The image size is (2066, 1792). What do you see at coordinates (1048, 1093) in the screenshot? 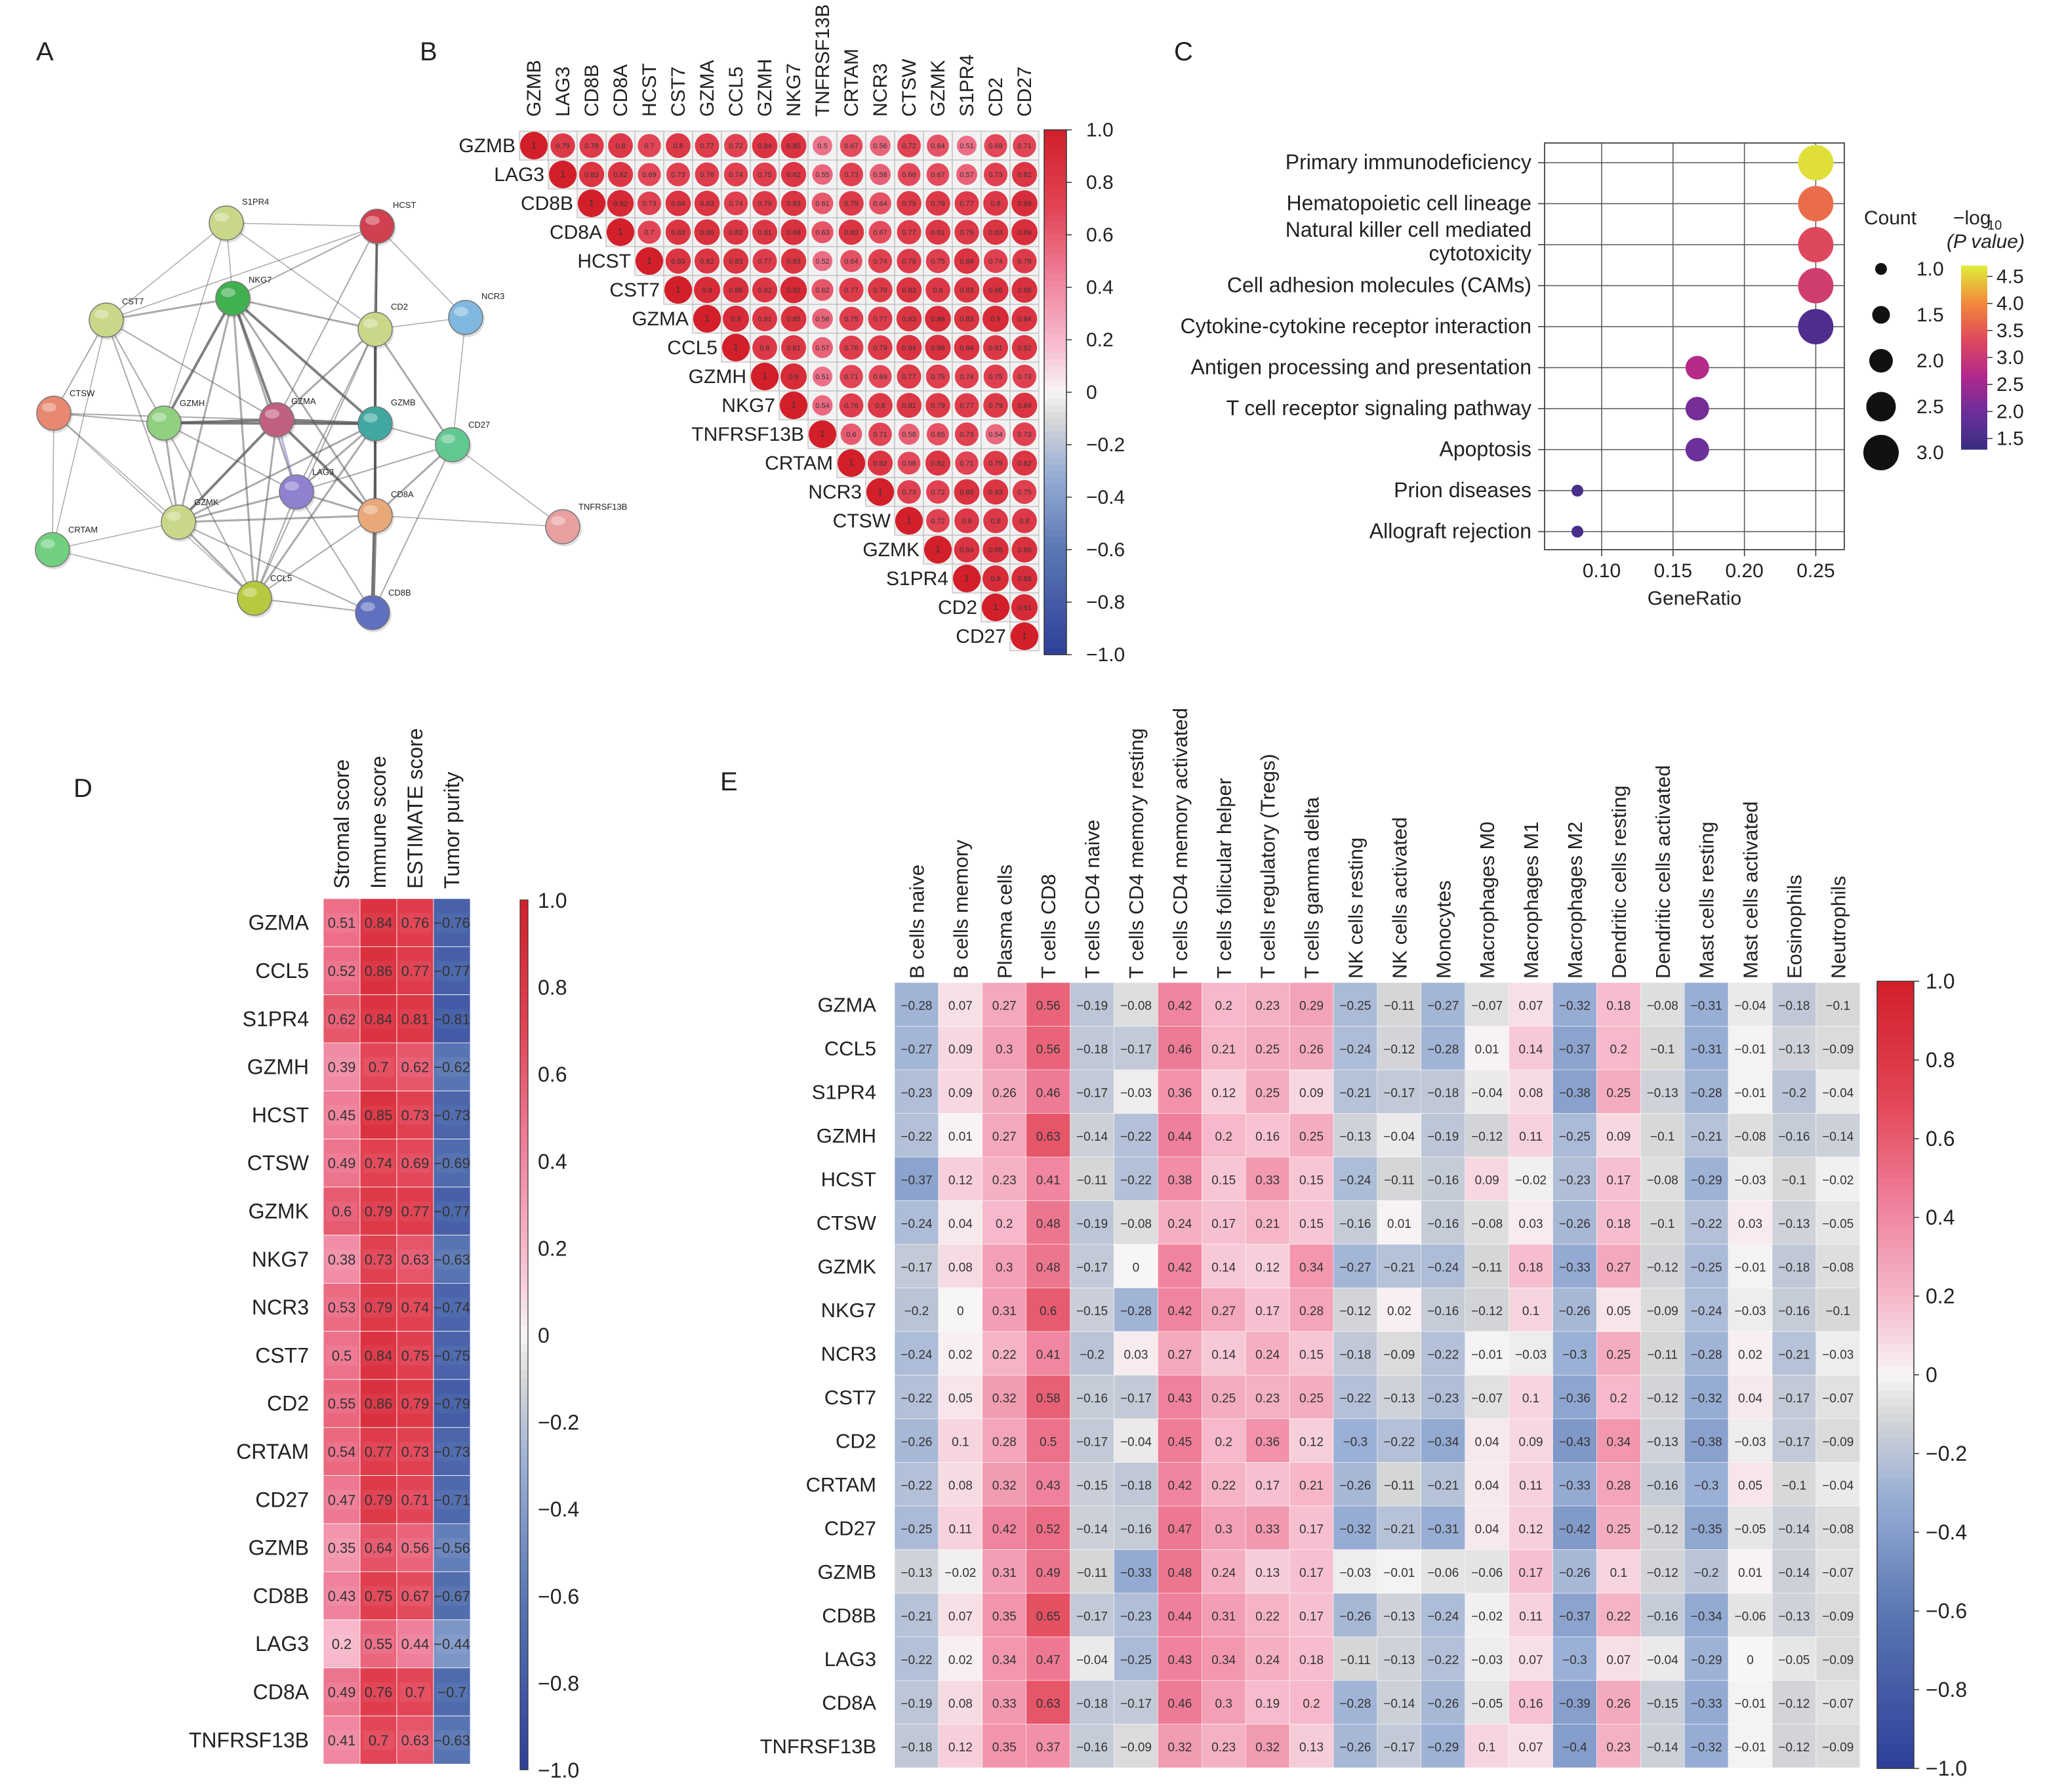
I see `e-cell-value: 0.46` at bounding box center [1048, 1093].